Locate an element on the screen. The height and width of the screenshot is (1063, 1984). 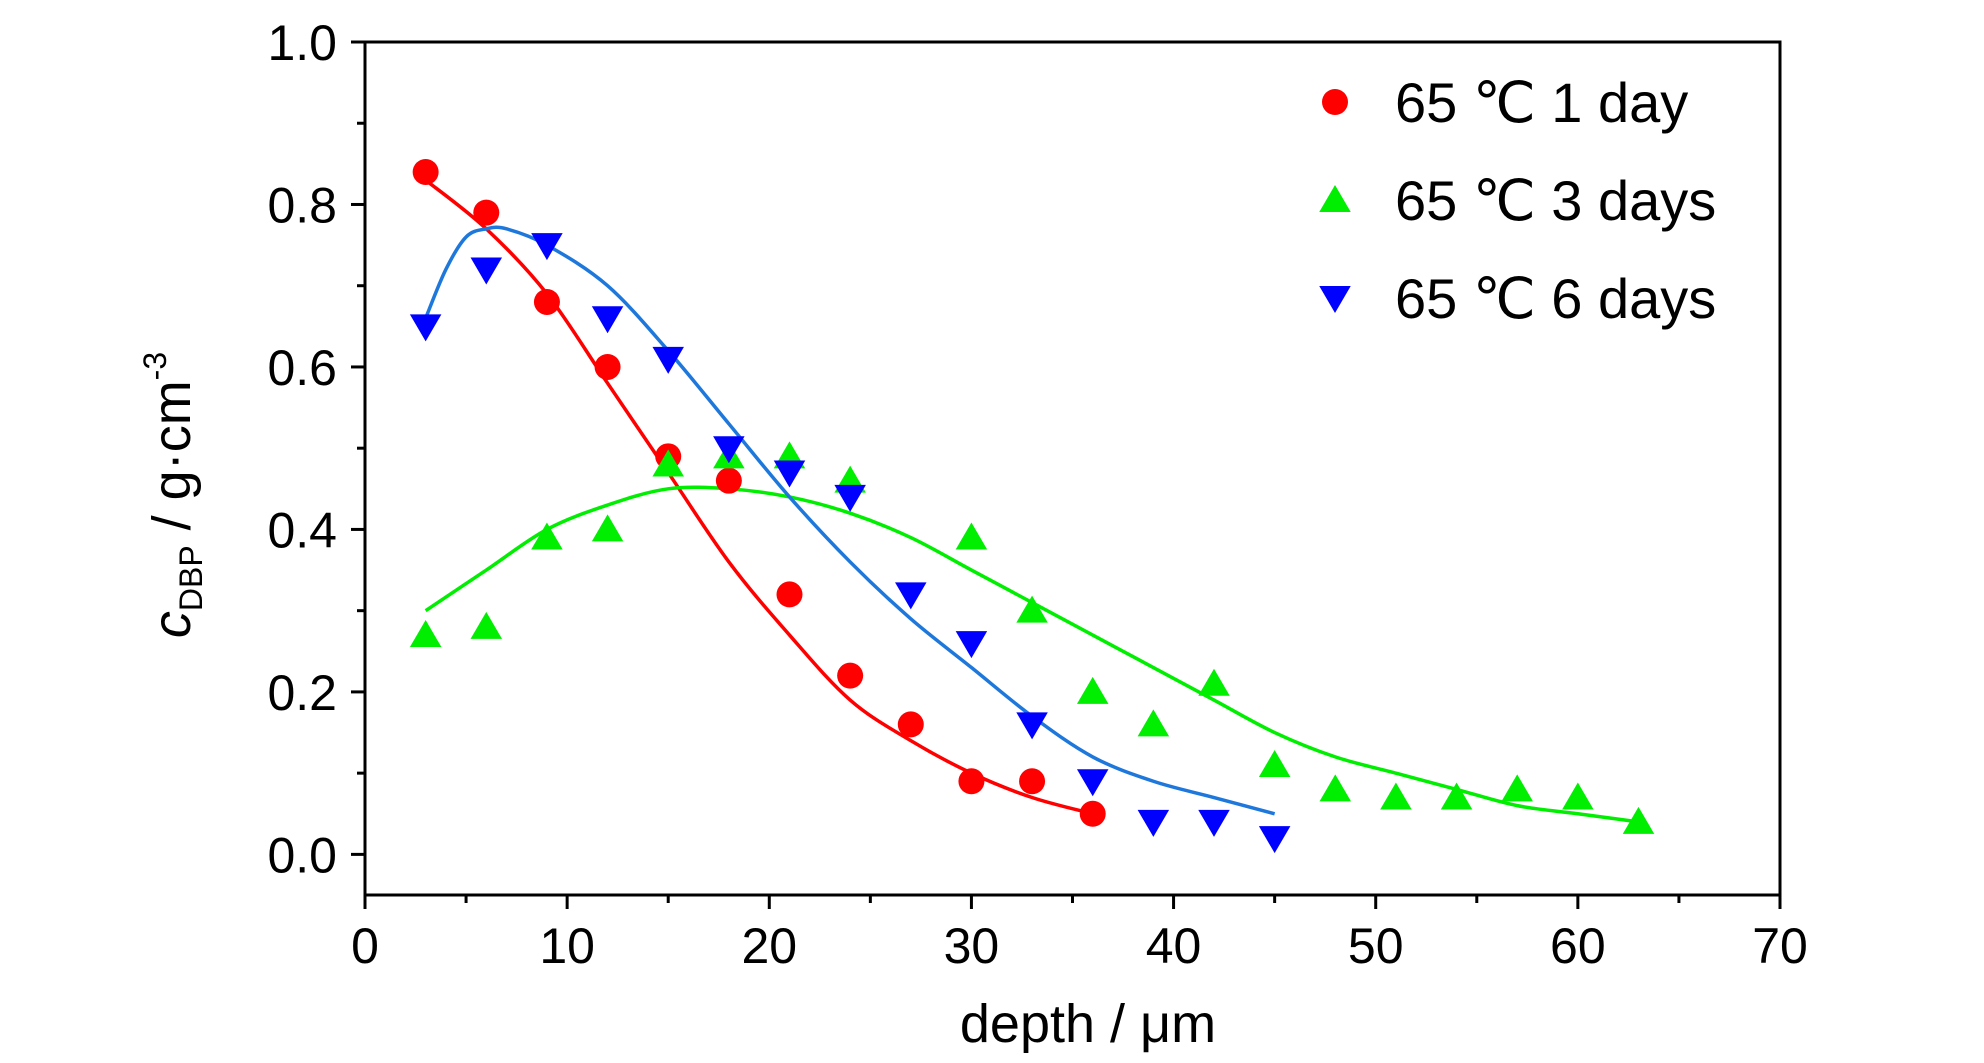
legend-marker-6-days is located at coordinates (1335, 299).